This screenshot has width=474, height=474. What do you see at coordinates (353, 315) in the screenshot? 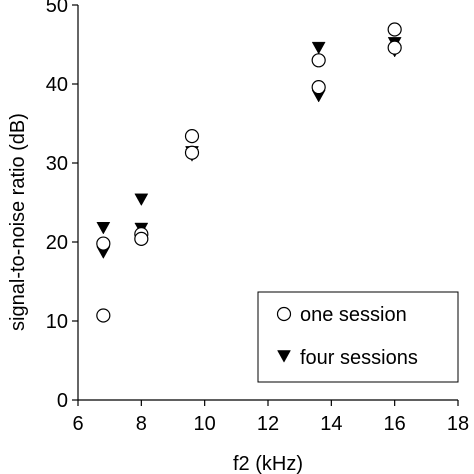
I see `legend-label-one-session: one session` at bounding box center [353, 315].